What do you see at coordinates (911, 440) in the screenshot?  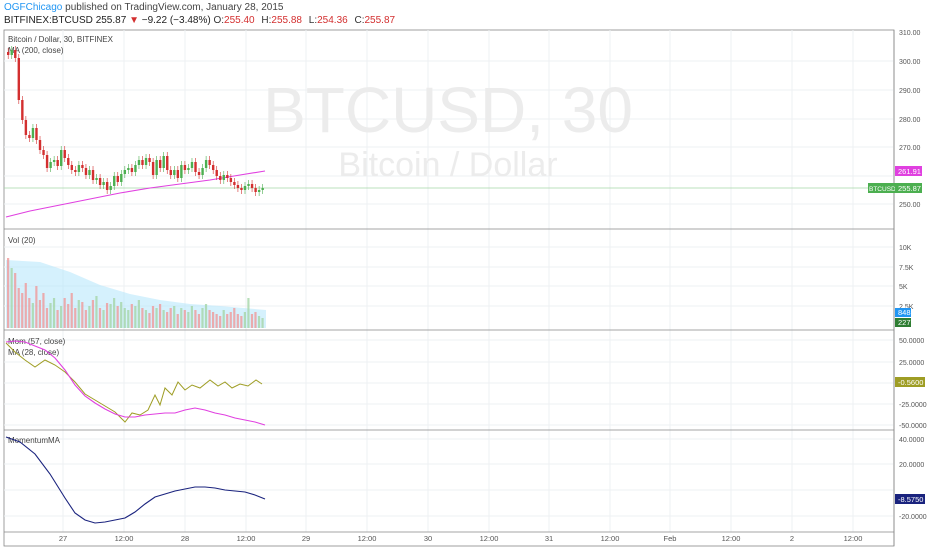 I see `momentum-ma-tick: 40.0000` at bounding box center [911, 440].